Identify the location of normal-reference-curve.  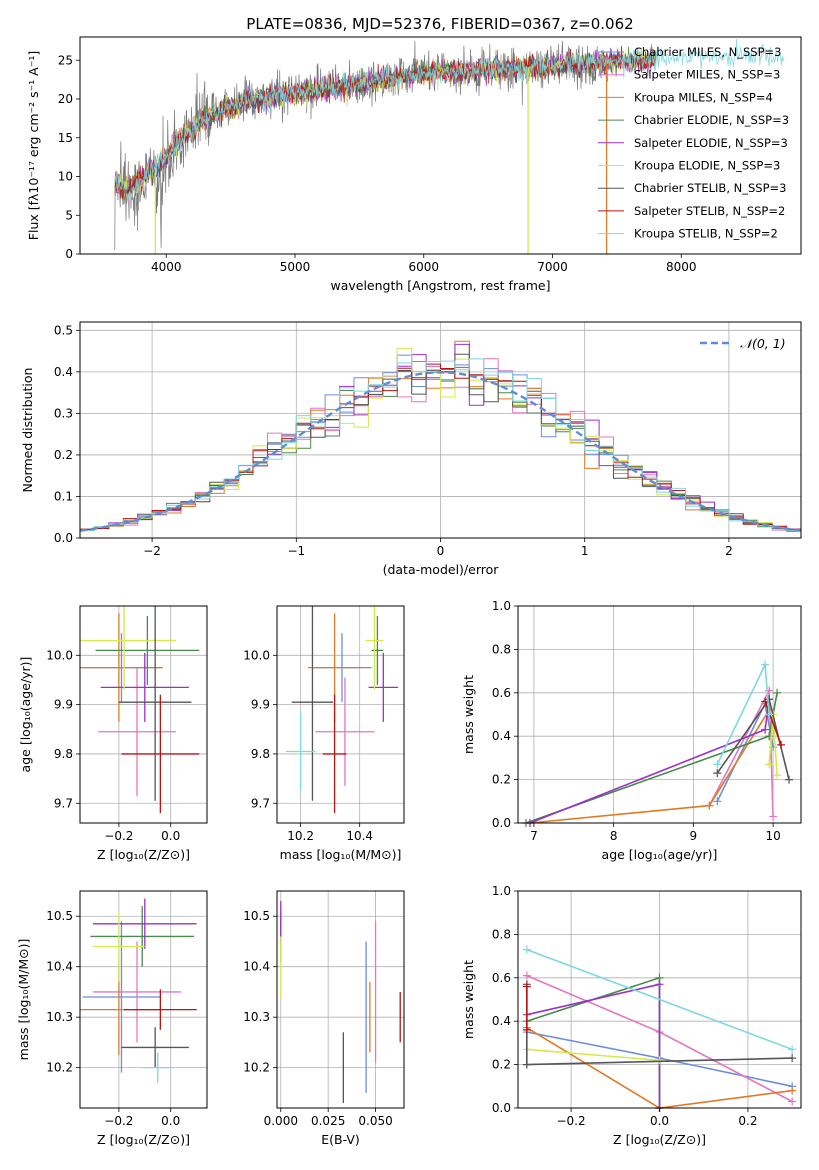
(440, 451).